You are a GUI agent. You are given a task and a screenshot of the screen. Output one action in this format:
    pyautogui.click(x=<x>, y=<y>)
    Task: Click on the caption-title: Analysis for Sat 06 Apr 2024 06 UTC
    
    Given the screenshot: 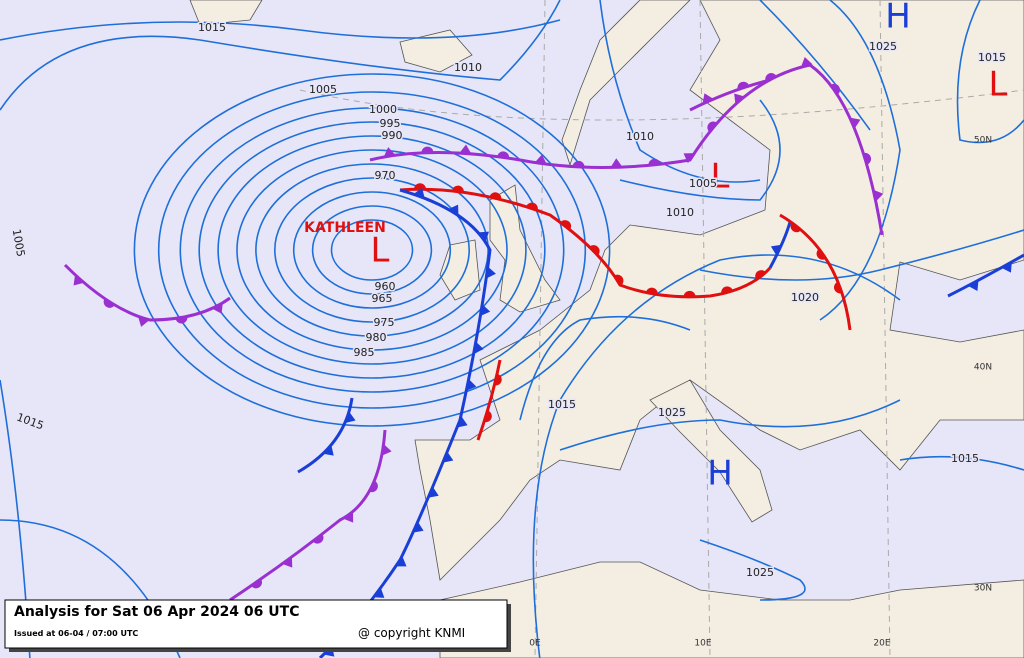 What is the action you would take?
    pyautogui.click(x=156, y=612)
    